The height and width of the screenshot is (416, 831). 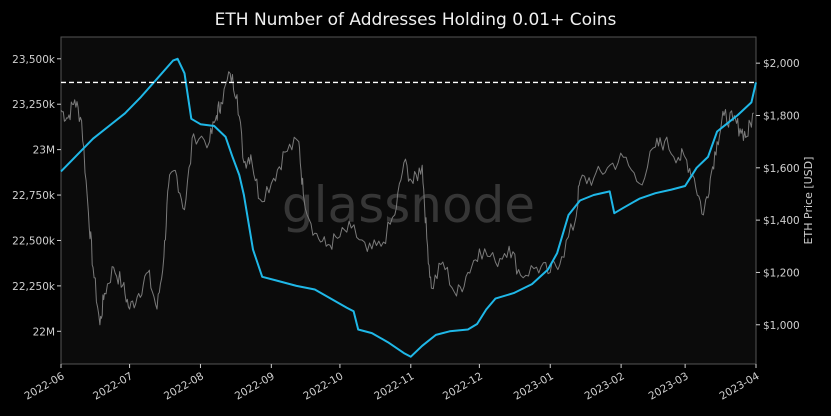 What do you see at coordinates (781, 326) in the screenshot?
I see `y-right-tick-label: $1,000` at bounding box center [781, 326].